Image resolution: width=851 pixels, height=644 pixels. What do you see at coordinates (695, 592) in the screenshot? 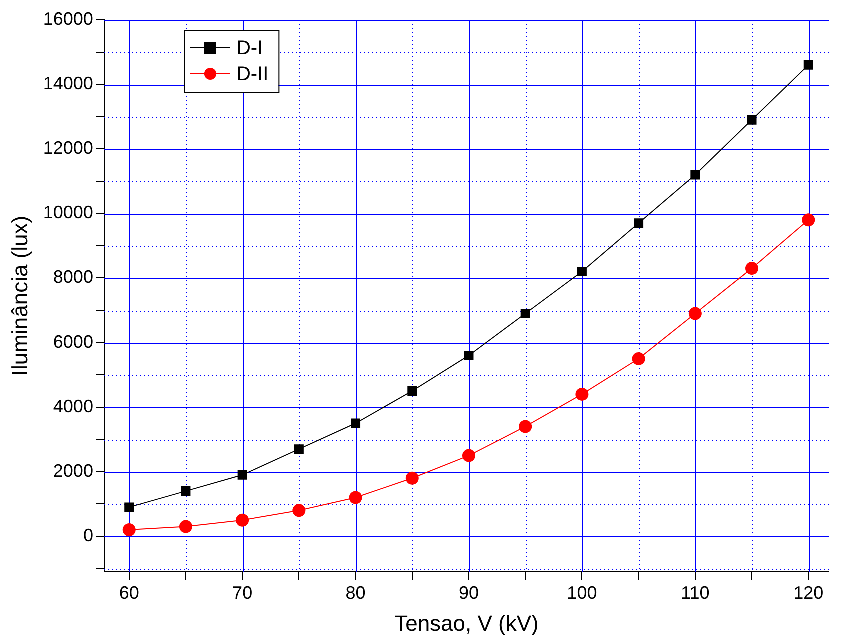
I see `x-tick-label: 110` at bounding box center [695, 592].